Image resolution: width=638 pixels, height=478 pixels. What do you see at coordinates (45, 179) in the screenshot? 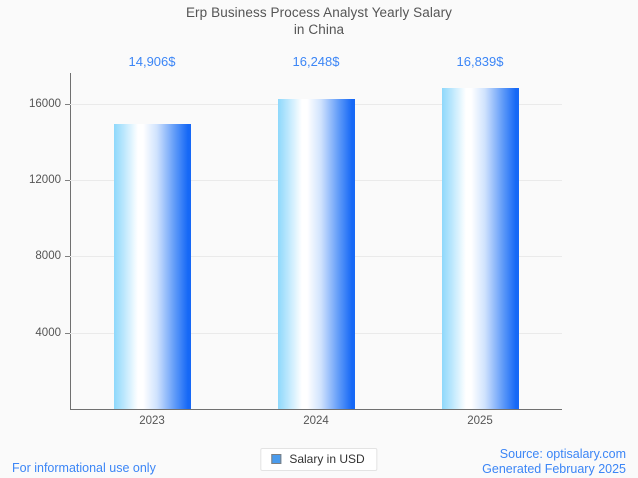
I see `y-tick-label-2: 12000` at bounding box center [45, 179].